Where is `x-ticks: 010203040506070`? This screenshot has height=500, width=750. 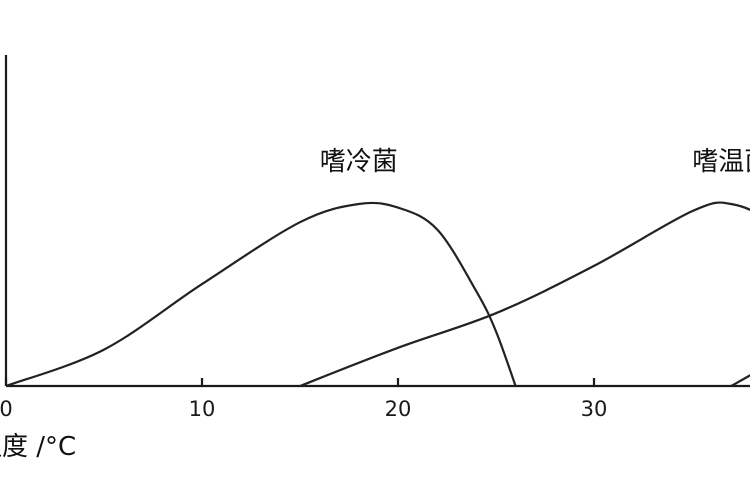
x-ticks: 010203040506070 is located at coordinates (304, 399).